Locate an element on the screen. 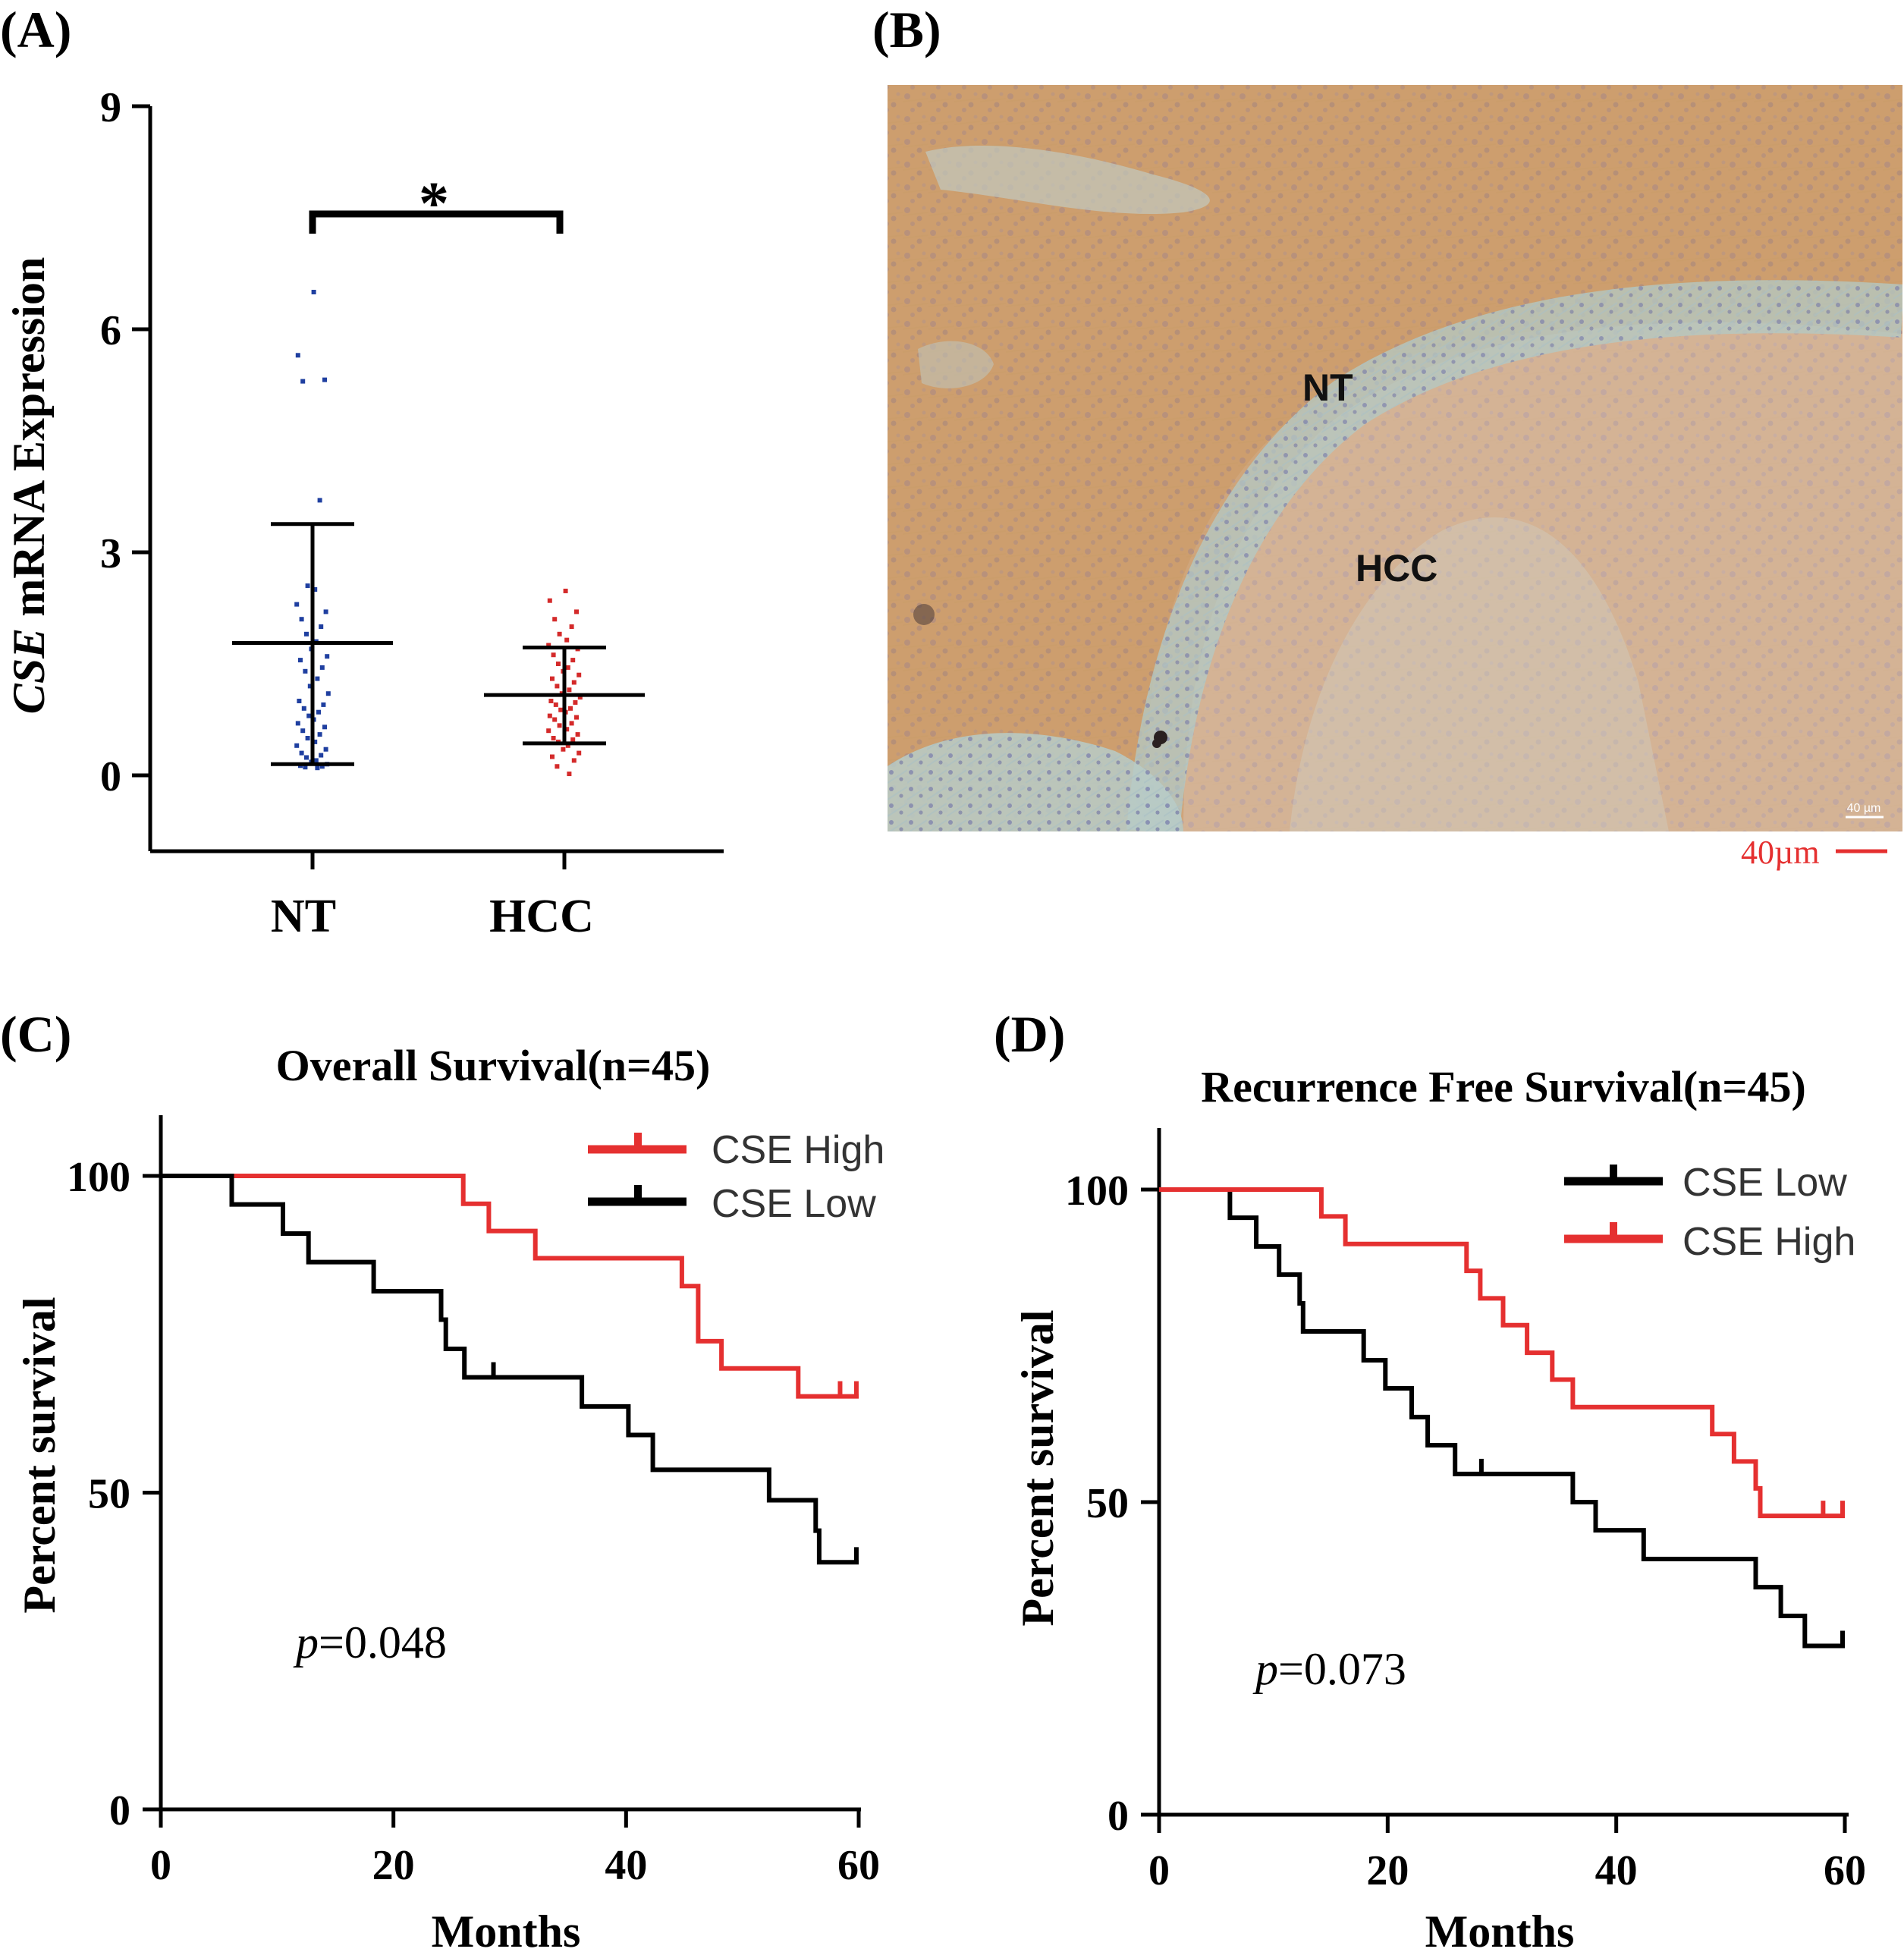 The height and width of the screenshot is (1952, 1904). panel-label-a: (A) is located at coordinates (35, 29).